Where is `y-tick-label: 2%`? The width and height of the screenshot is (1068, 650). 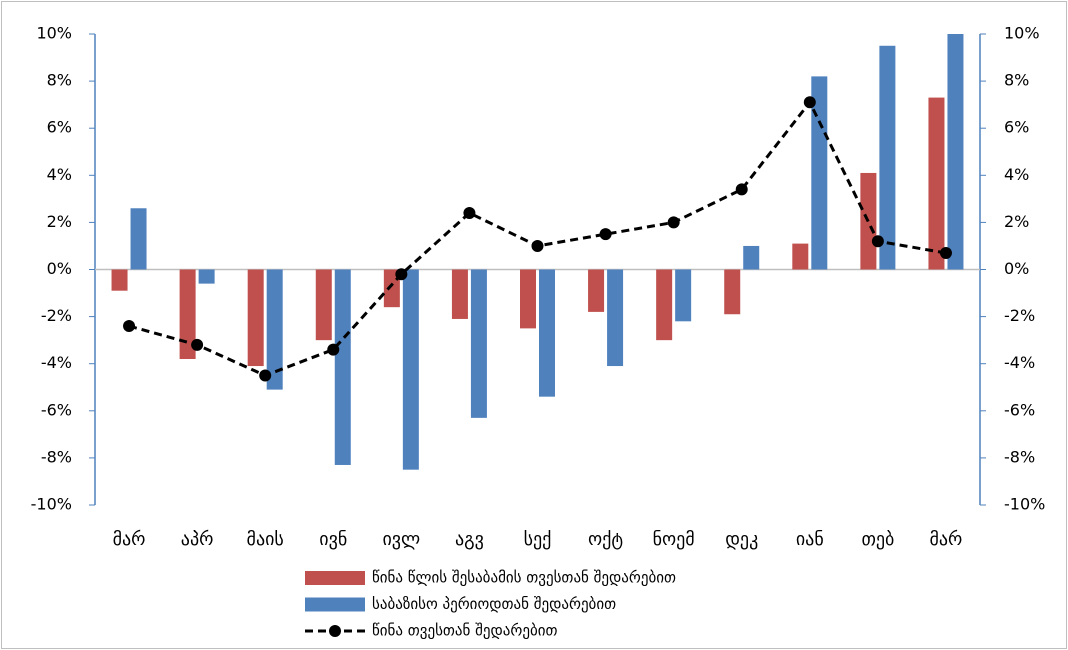
y-tick-label: 2% is located at coordinates (59, 221).